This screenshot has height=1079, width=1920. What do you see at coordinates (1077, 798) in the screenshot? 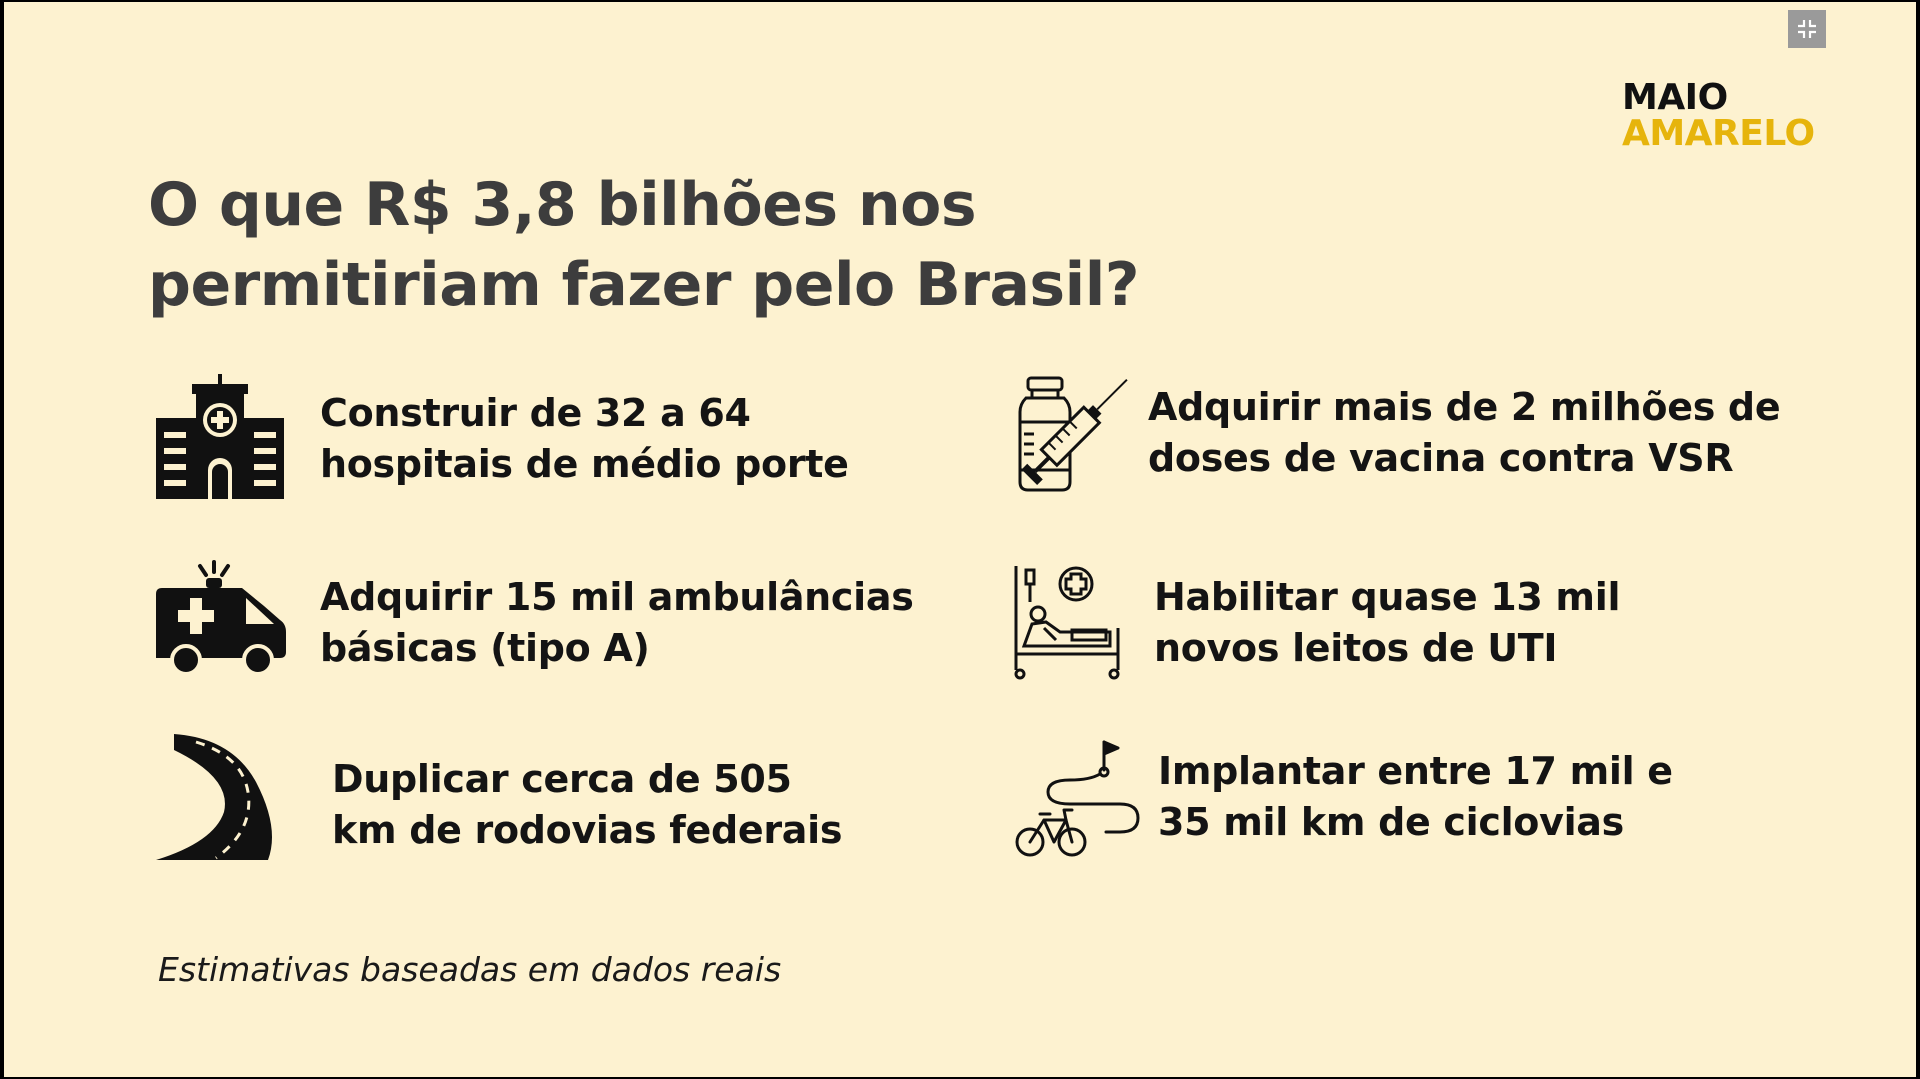
I see `bike-route-icon` at bounding box center [1077, 798].